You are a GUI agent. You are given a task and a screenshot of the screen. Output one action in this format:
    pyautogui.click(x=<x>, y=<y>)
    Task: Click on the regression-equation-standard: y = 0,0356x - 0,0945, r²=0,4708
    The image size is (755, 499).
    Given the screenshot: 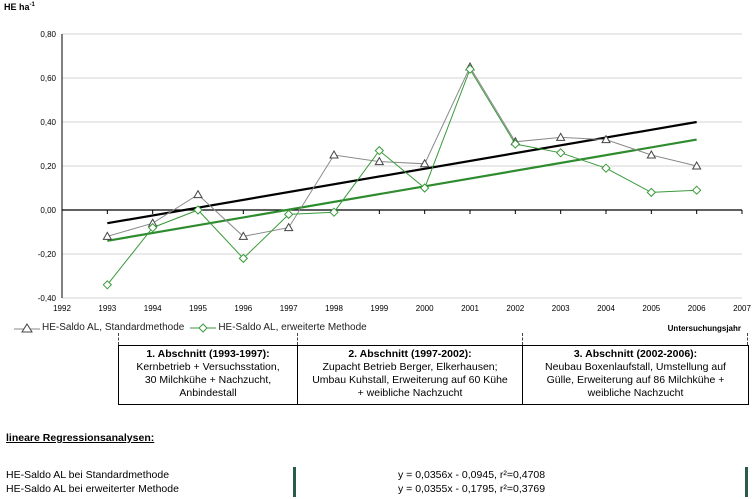 What is the action you would take?
    pyautogui.click(x=472, y=475)
    